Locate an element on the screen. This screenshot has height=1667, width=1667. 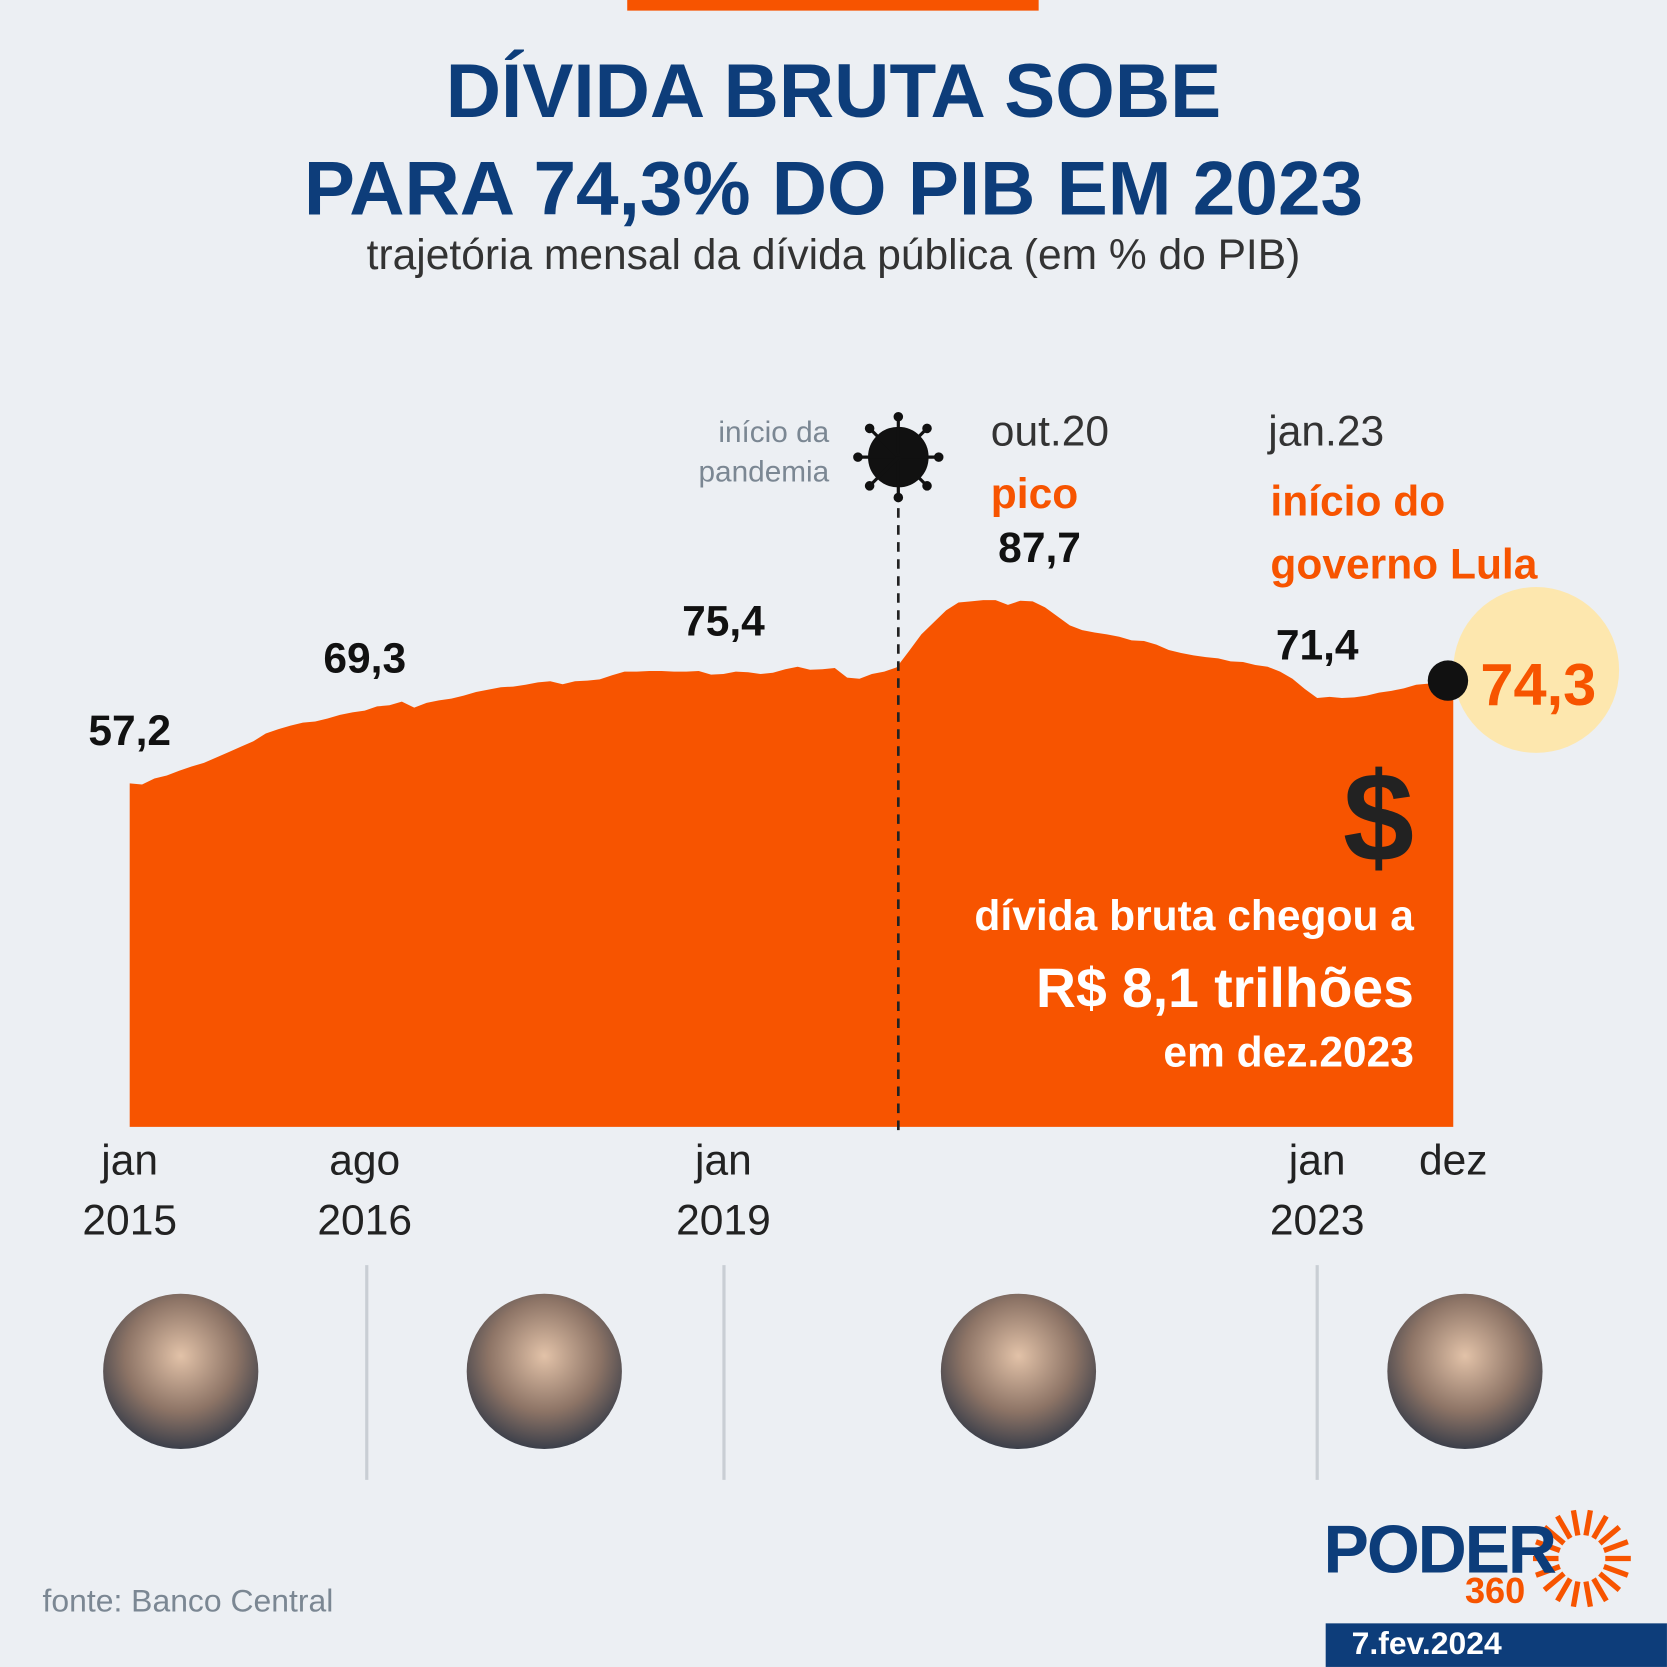
logo-sun is located at coordinates (1581, 1558).